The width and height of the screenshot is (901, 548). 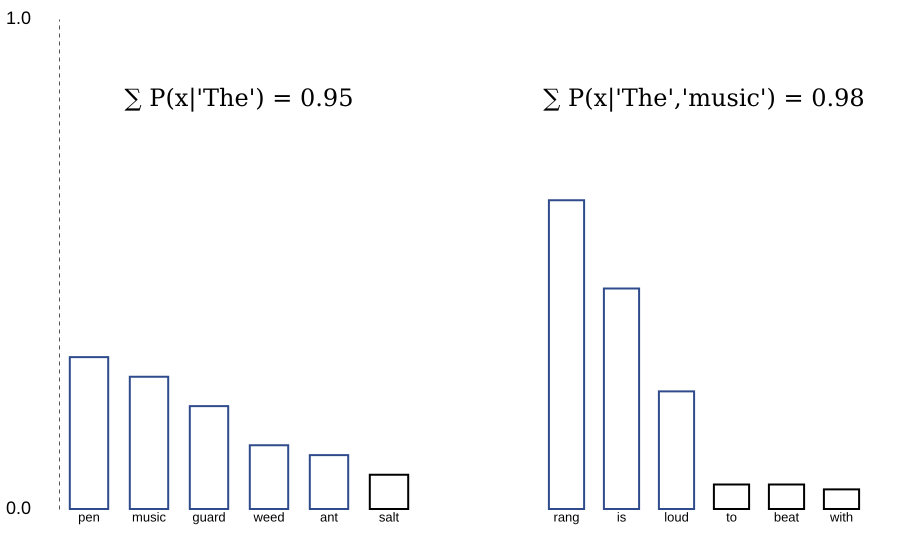 What do you see at coordinates (268, 517) in the screenshot?
I see `x-tick-label: weed` at bounding box center [268, 517].